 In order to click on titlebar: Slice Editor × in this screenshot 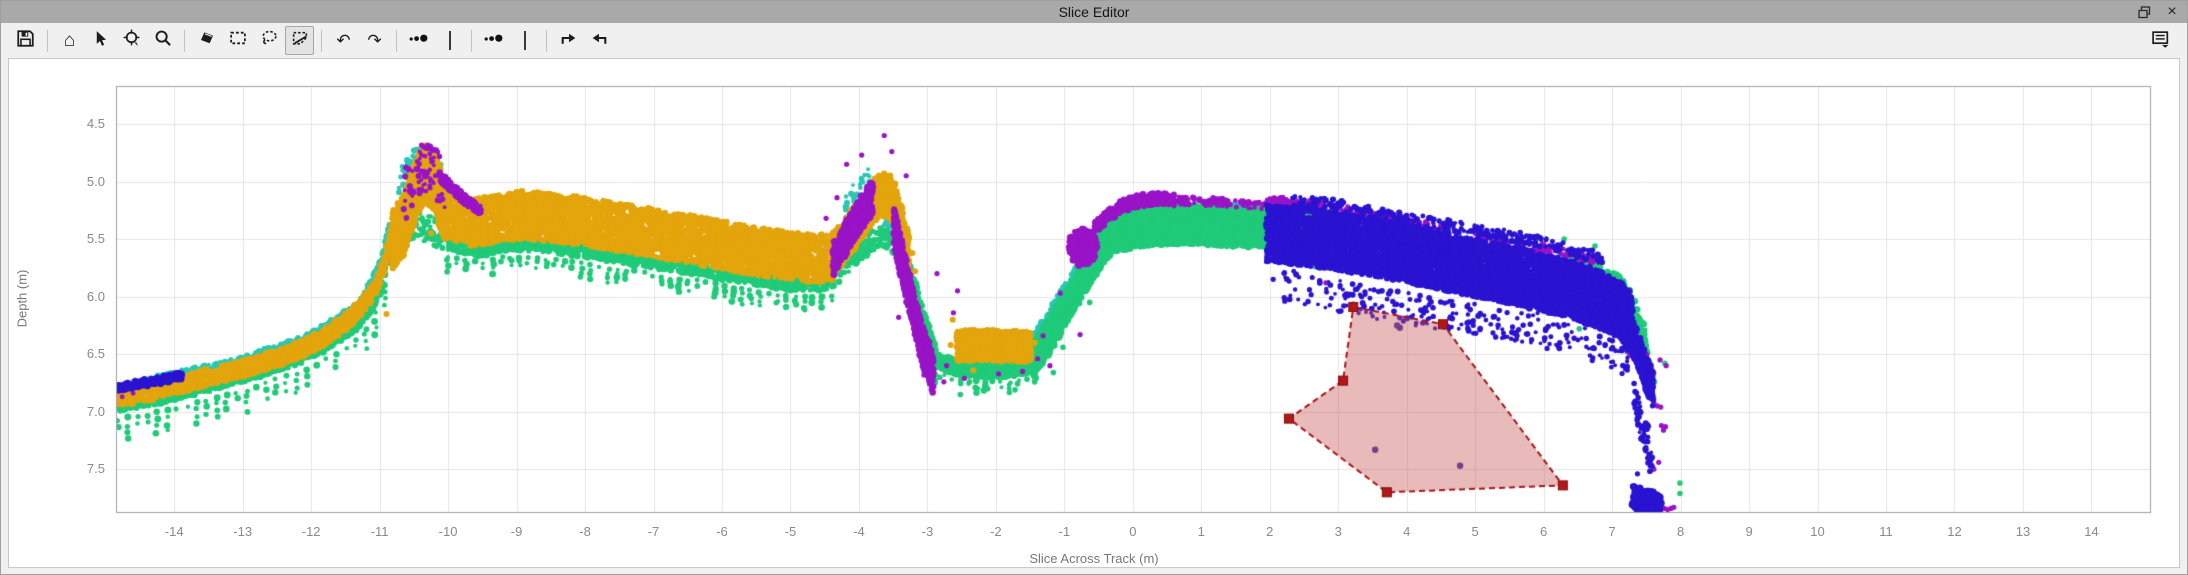, I will do `click(1094, 12)`.